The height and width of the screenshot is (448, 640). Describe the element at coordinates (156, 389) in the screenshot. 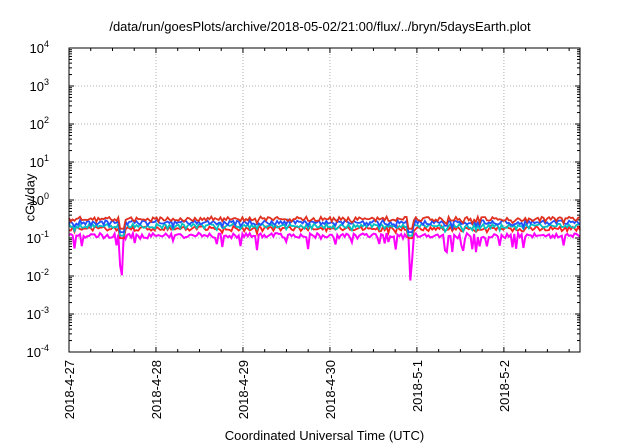

I see `x-tick-label: 2018-4-28` at that location.